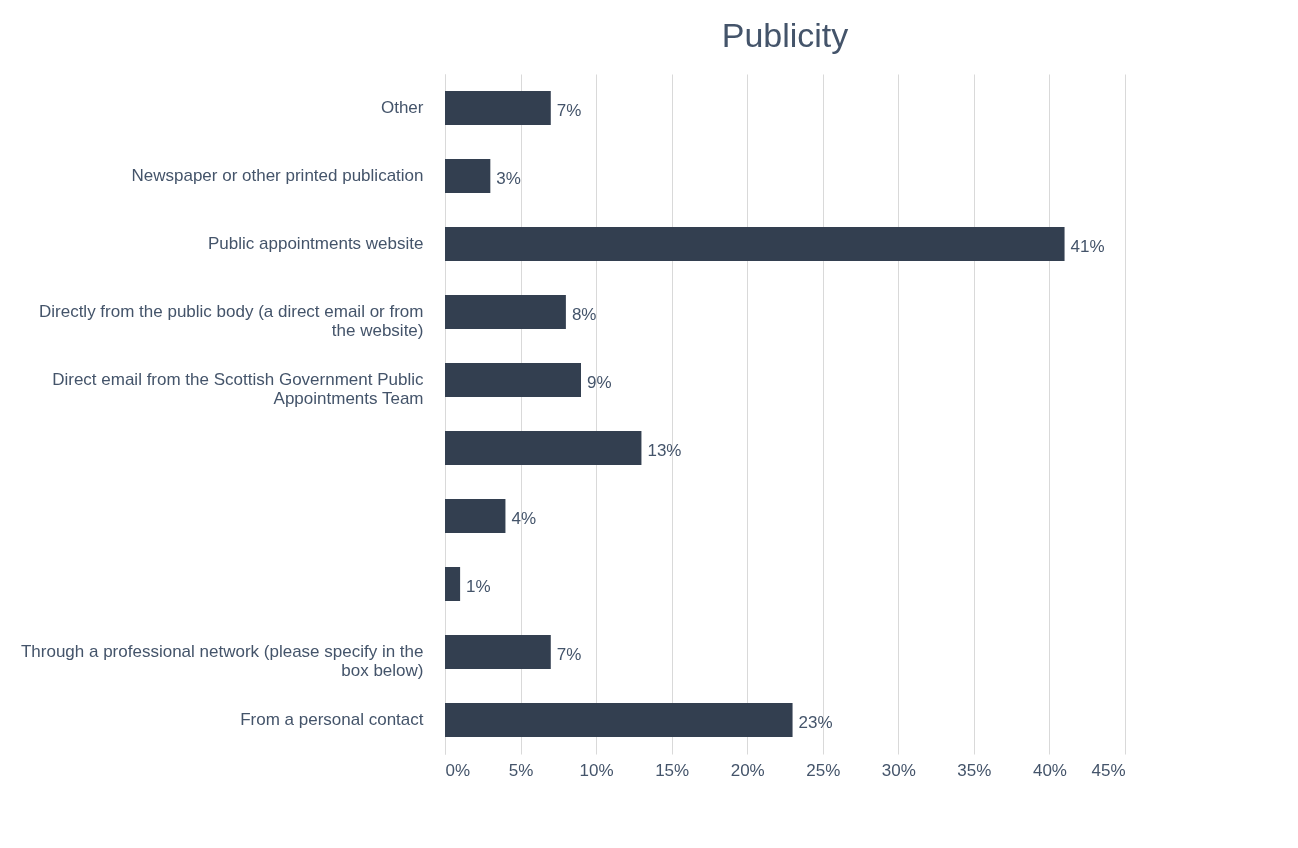  I want to click on y-tick-label: From a personal contact, so click(332, 719).